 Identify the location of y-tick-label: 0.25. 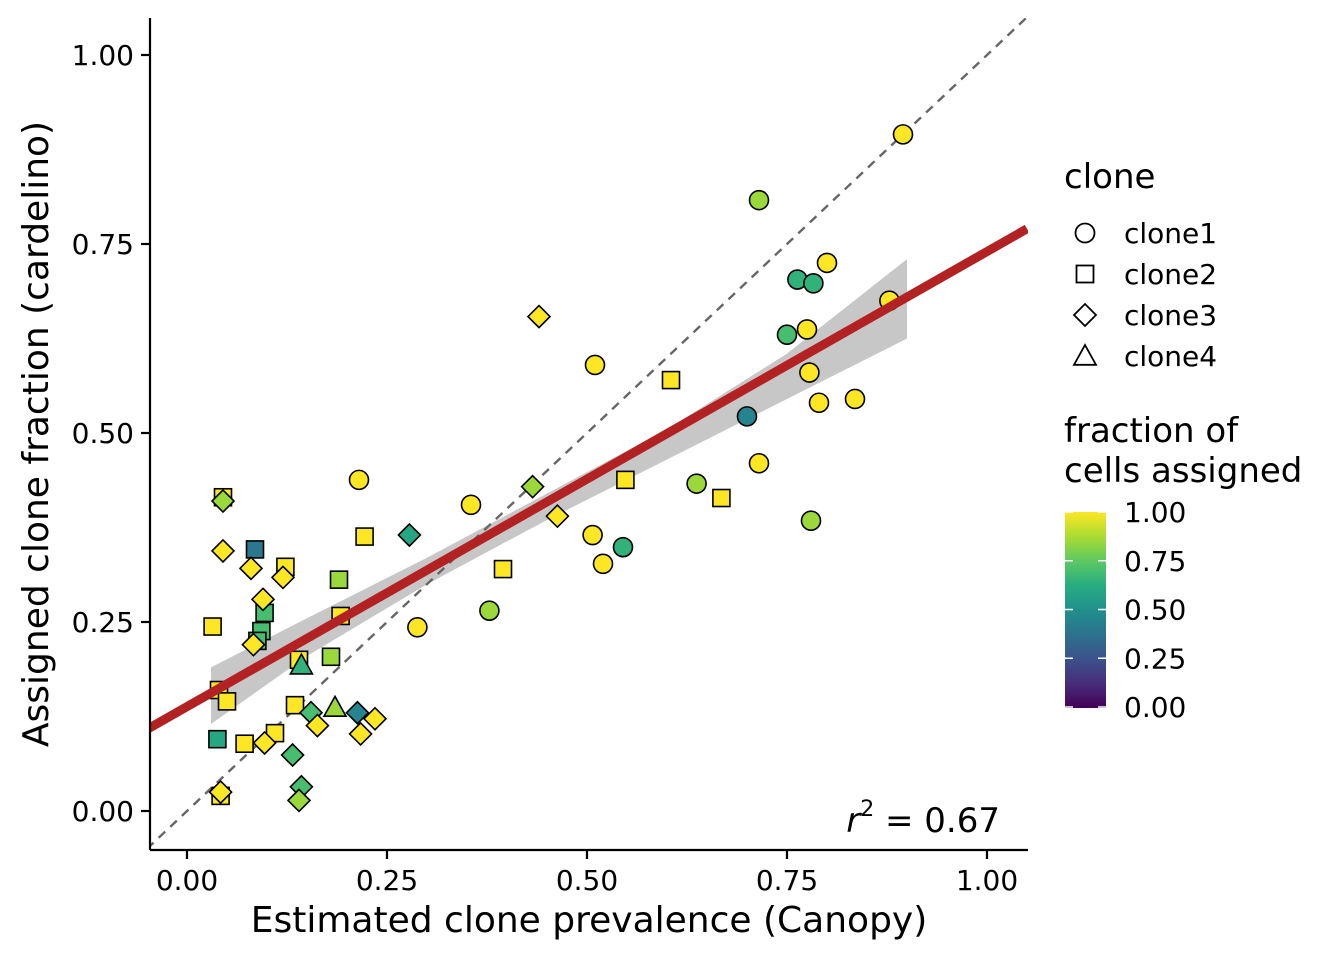
(103, 622).